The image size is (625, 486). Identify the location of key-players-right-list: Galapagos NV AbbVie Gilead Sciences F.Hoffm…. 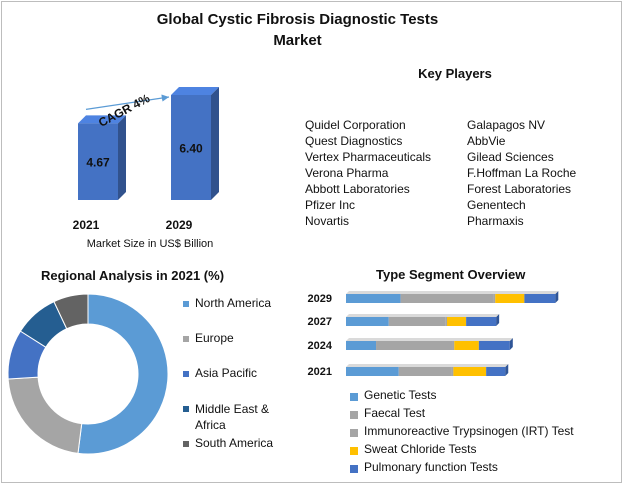
(521, 173).